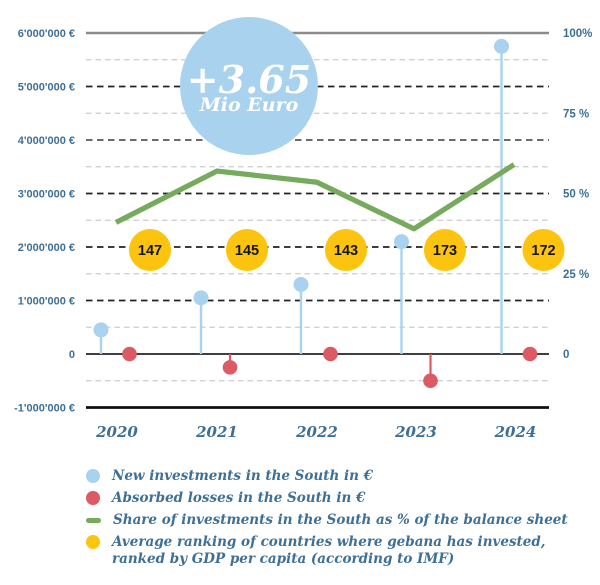 This screenshot has width=600, height=585. Describe the element at coordinates (315, 197) in the screenshot. I see `share-line` at that location.